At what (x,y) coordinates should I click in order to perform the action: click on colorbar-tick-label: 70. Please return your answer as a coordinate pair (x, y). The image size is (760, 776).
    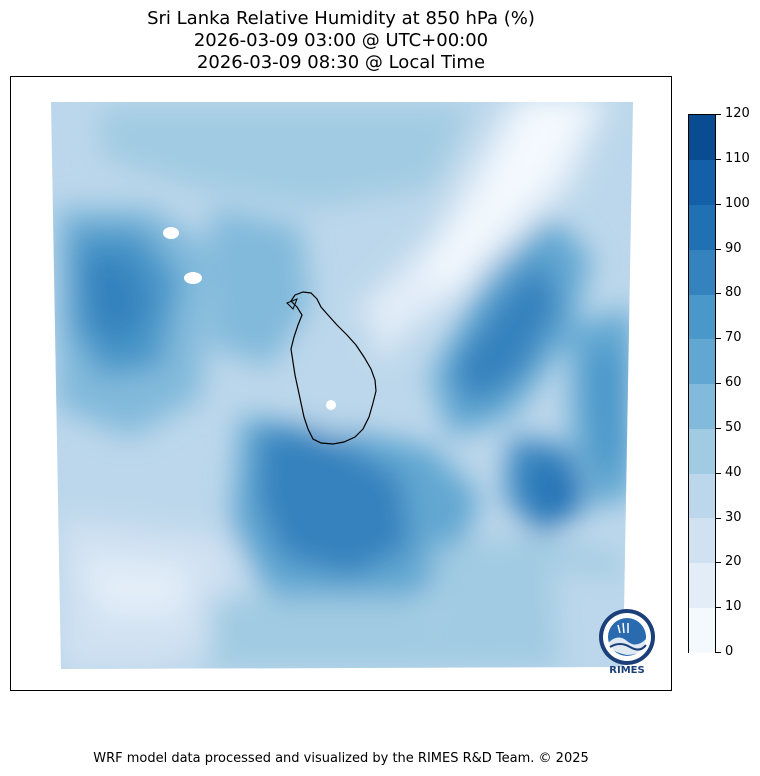
    Looking at the image, I should click on (733, 338).